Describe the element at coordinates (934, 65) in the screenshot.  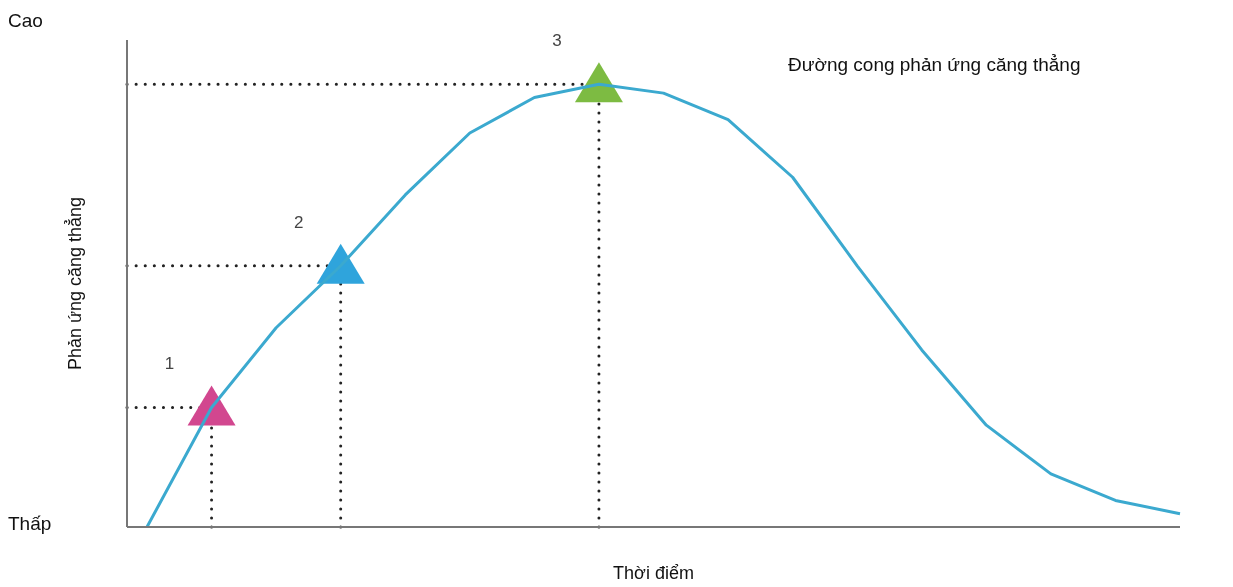
I see `chart-title: Đường cong phản ứng căng thẳng` at that location.